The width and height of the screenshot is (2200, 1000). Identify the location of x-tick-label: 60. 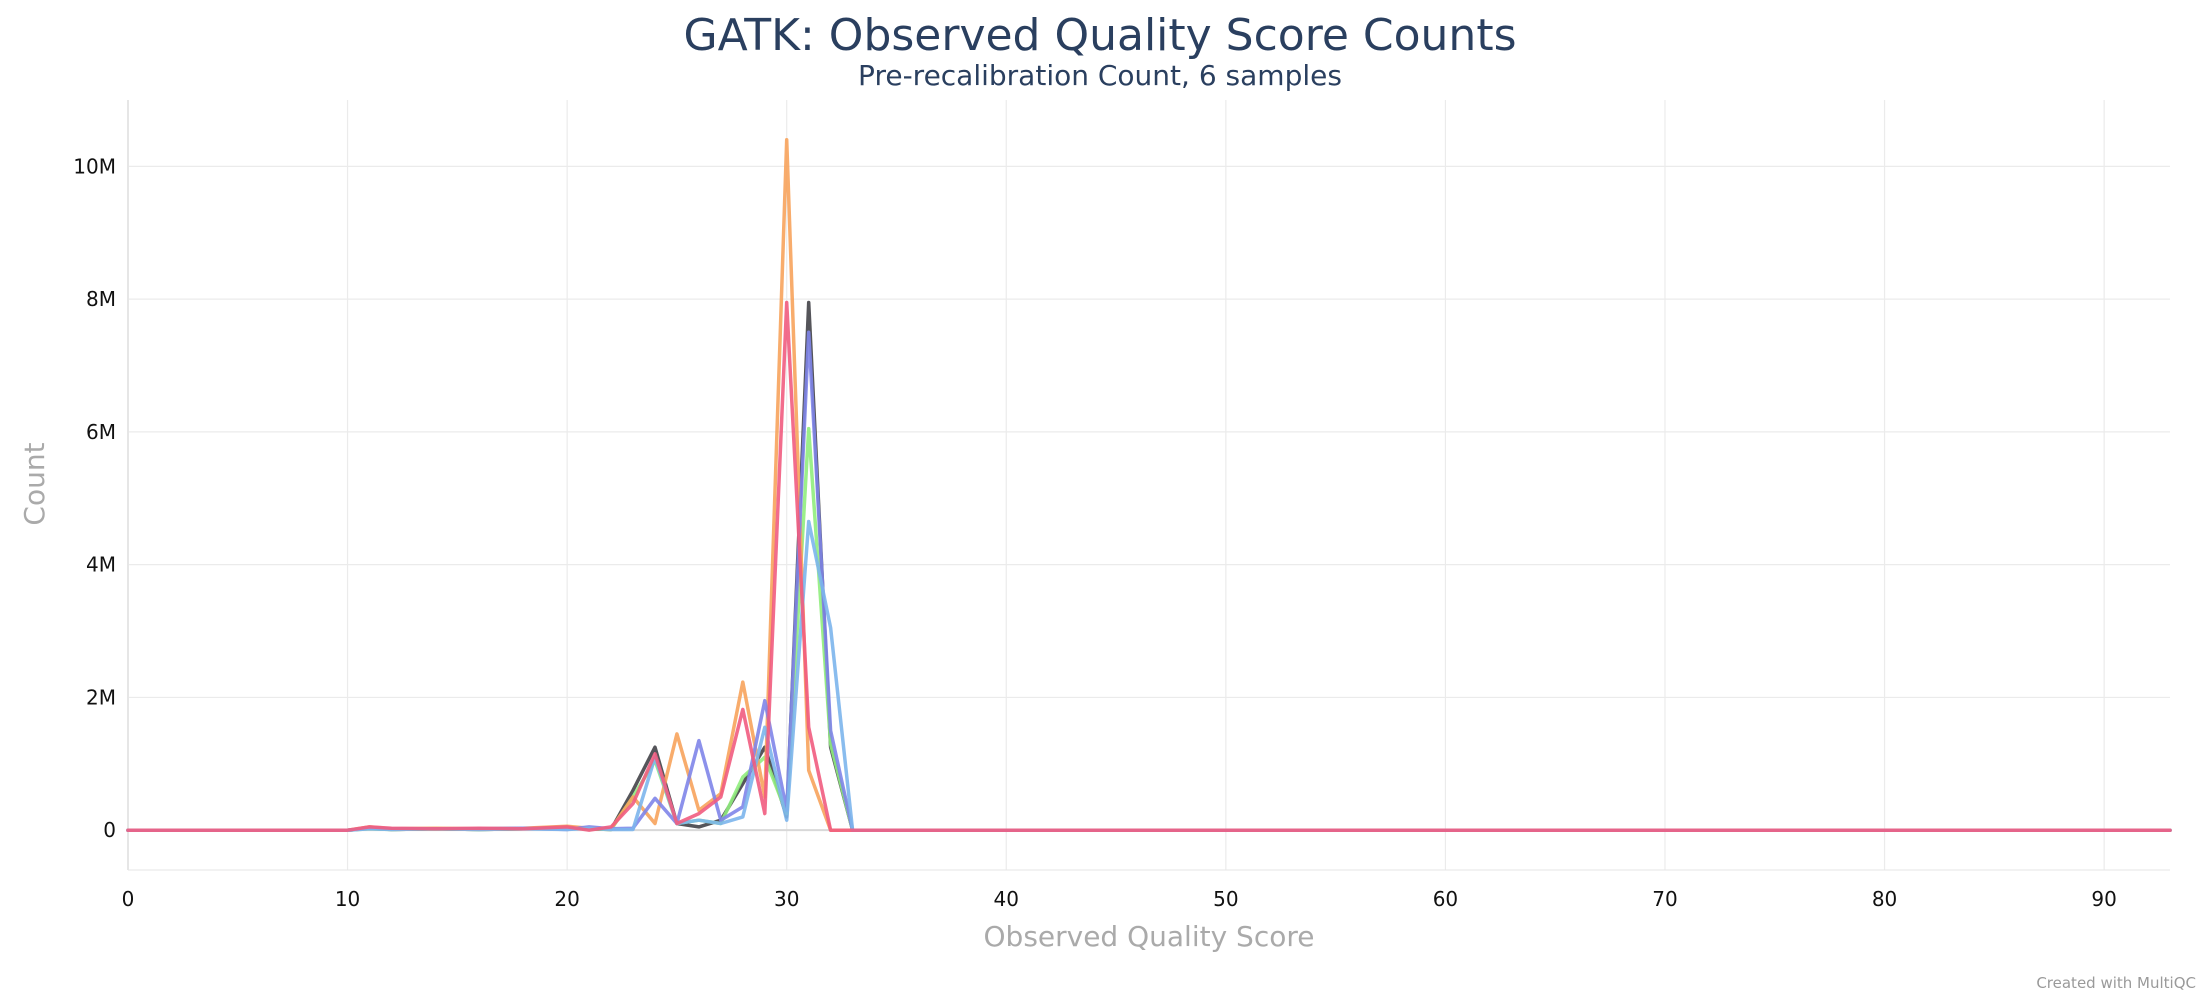
(1445, 899).